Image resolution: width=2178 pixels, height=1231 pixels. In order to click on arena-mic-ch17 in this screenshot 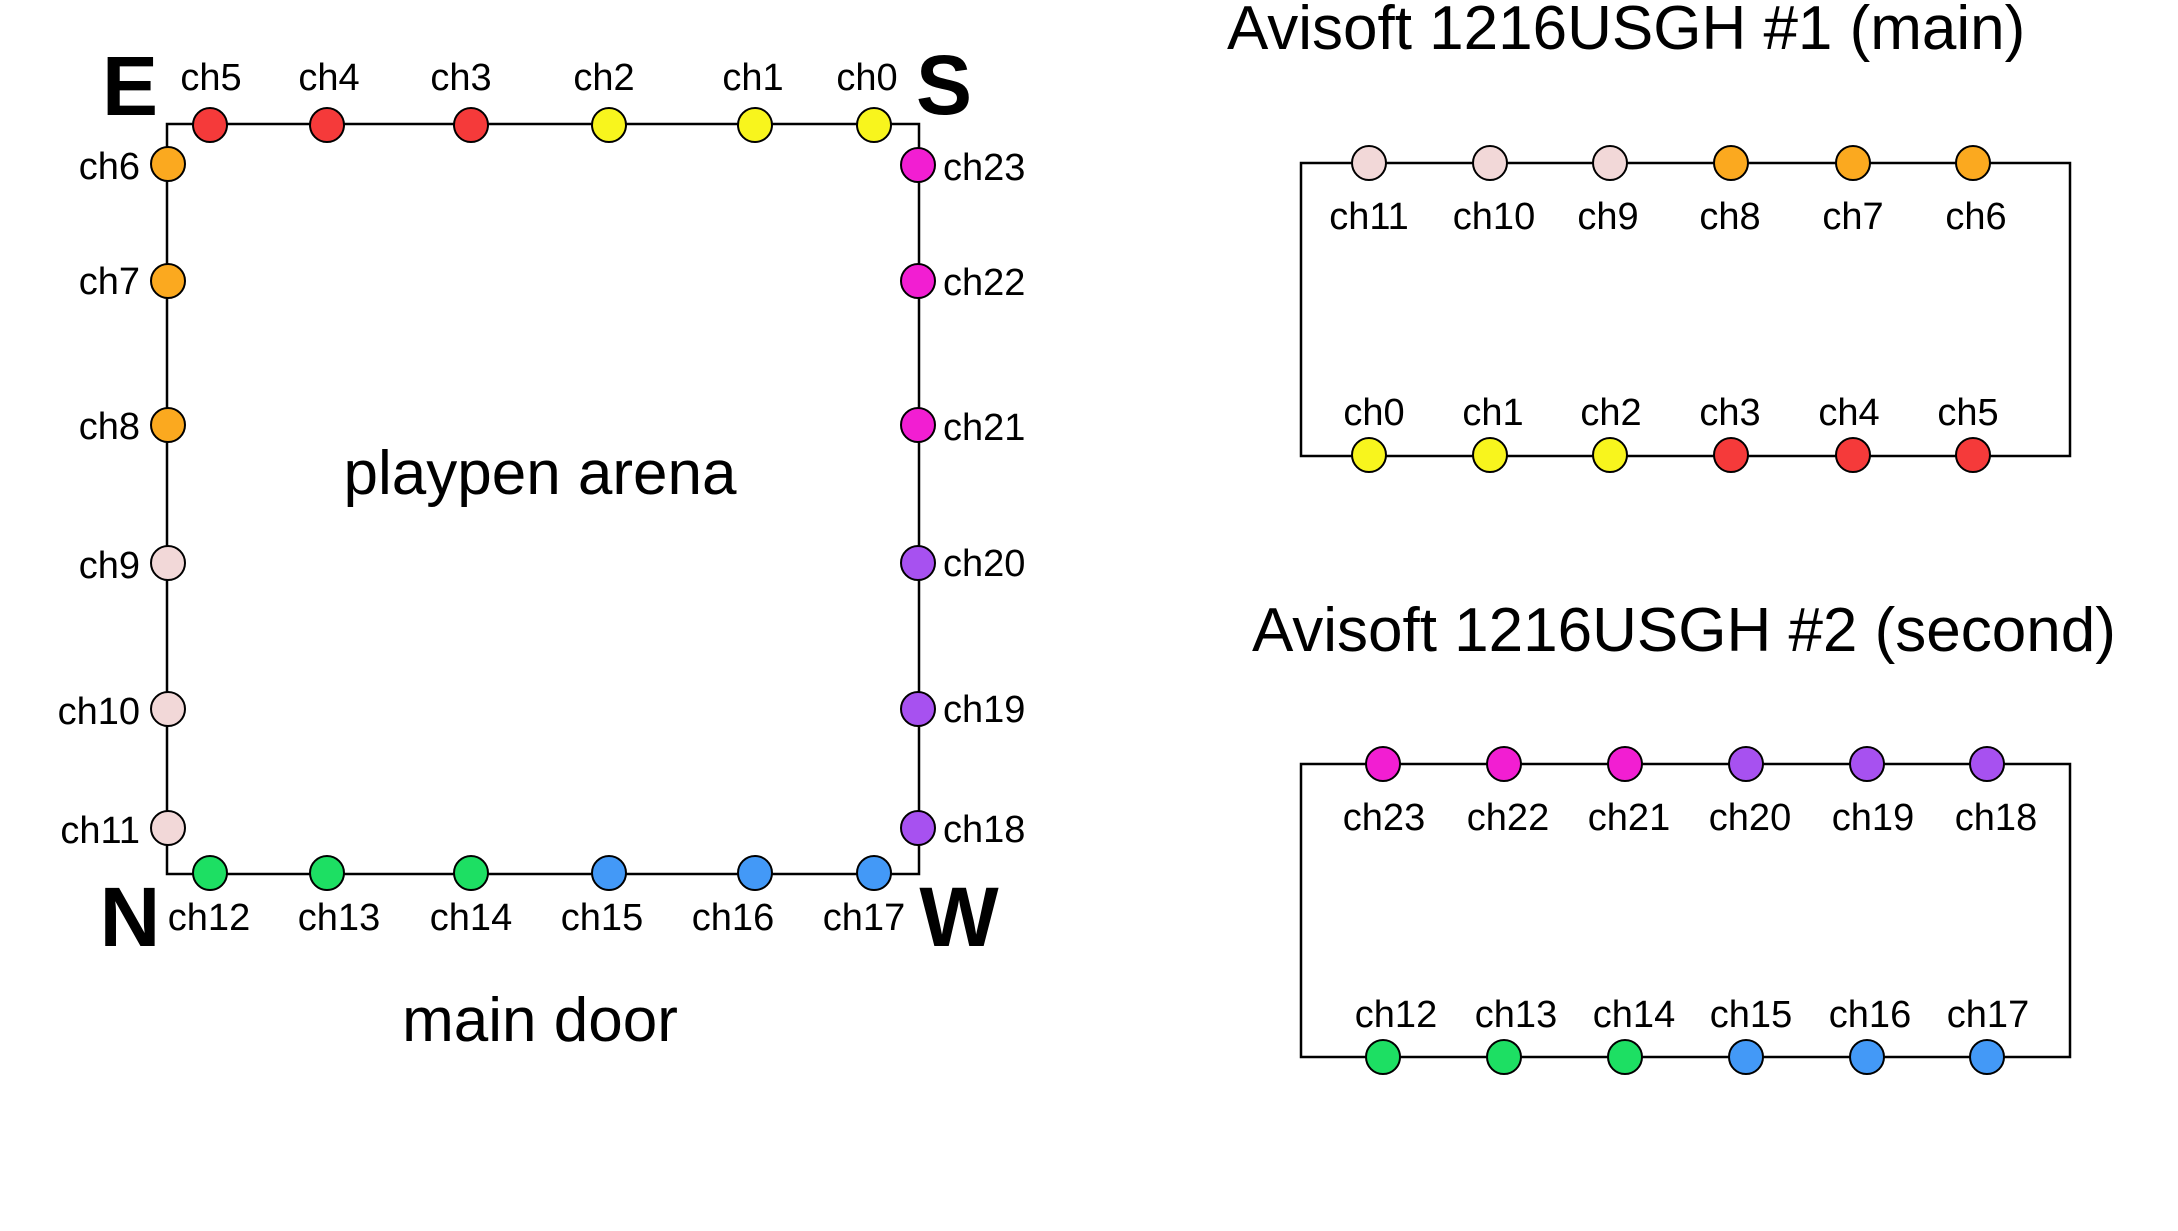, I will do `click(874, 873)`.